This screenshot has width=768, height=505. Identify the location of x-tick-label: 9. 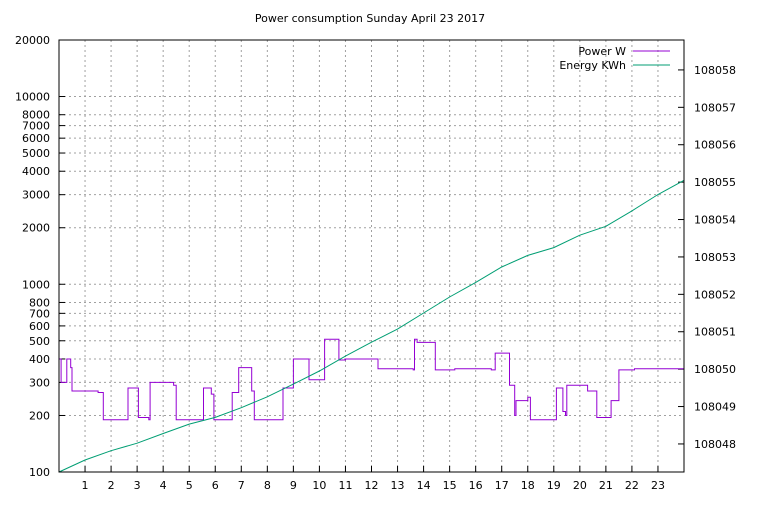
(293, 485).